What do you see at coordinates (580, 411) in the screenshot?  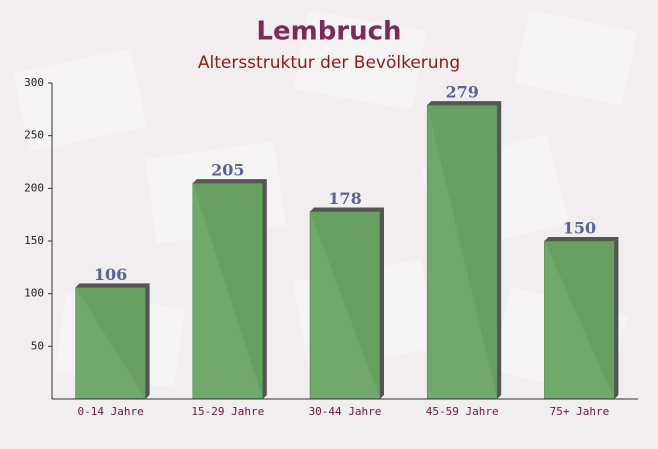 I see `x-tick-label: 75+ Jahre` at bounding box center [580, 411].